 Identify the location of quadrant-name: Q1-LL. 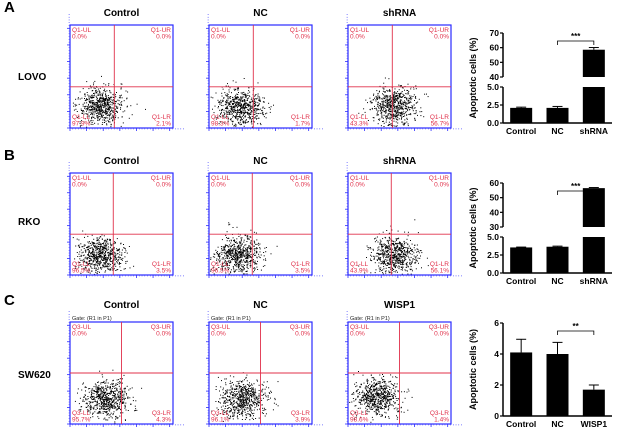
(359, 117).